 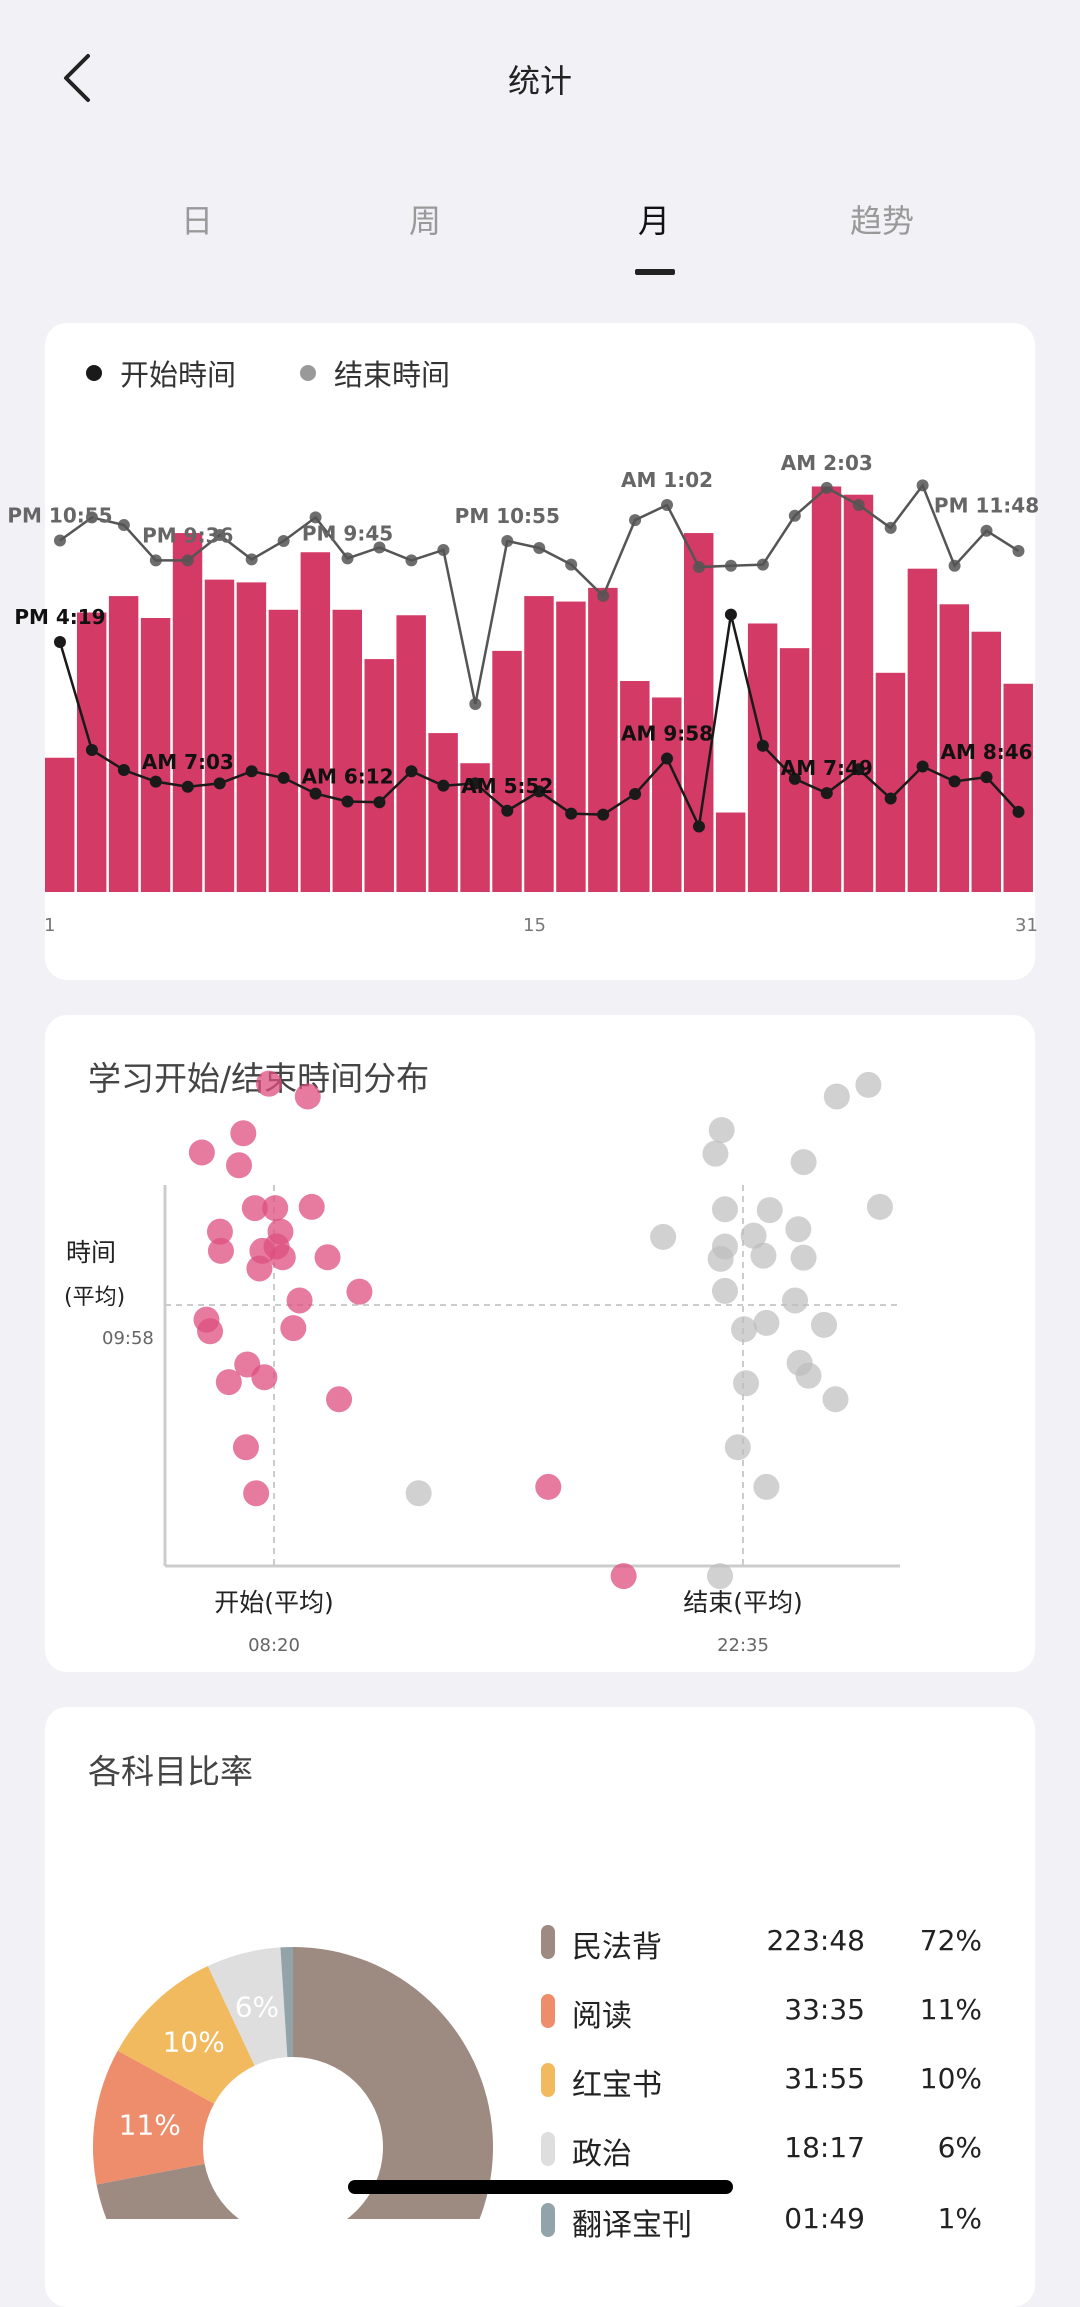 I want to click on subject-percent: 10%, so click(x=950, y=2078).